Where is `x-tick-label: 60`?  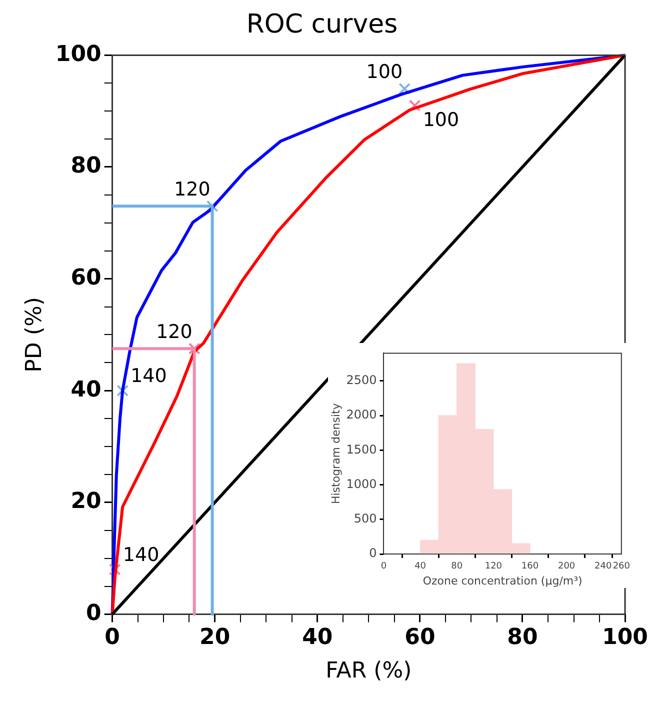 x-tick-label: 60 is located at coordinates (420, 637).